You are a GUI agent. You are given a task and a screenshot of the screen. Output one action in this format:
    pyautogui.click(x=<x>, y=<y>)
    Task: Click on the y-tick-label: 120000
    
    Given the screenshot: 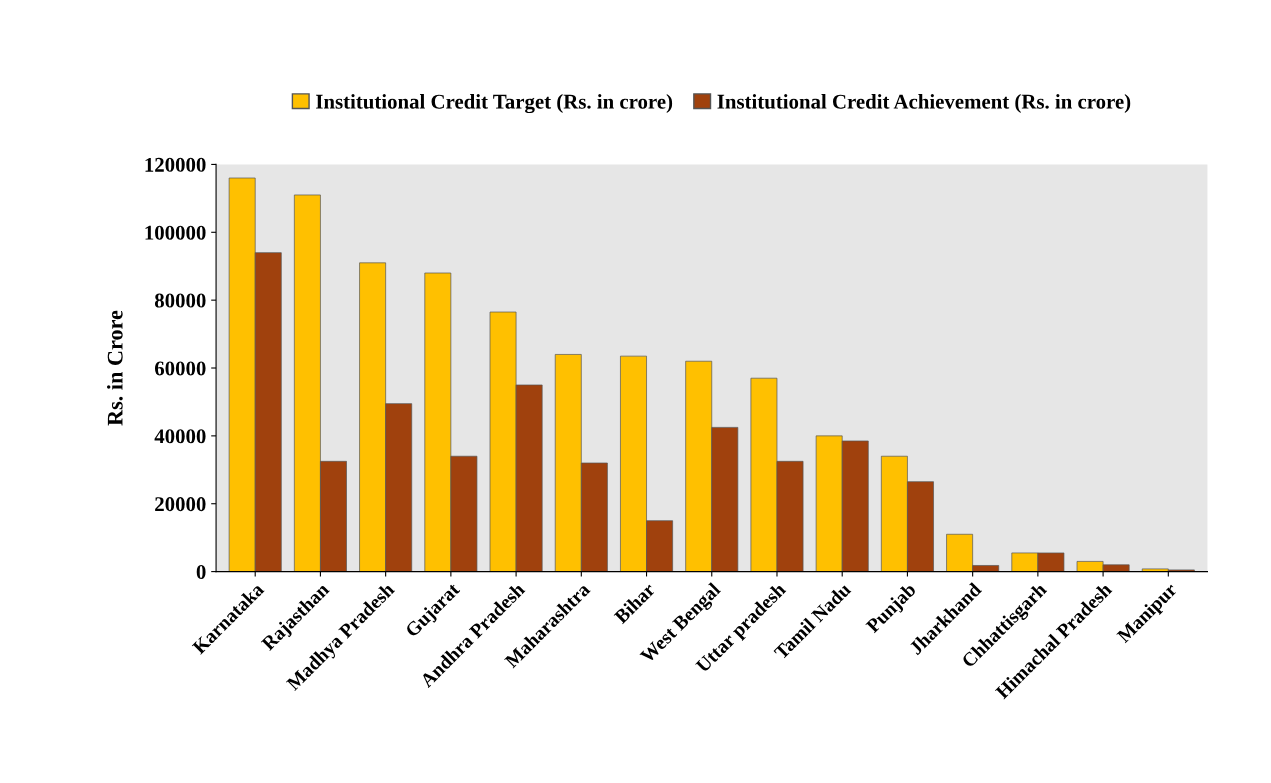 What is the action you would take?
    pyautogui.click(x=175, y=164)
    